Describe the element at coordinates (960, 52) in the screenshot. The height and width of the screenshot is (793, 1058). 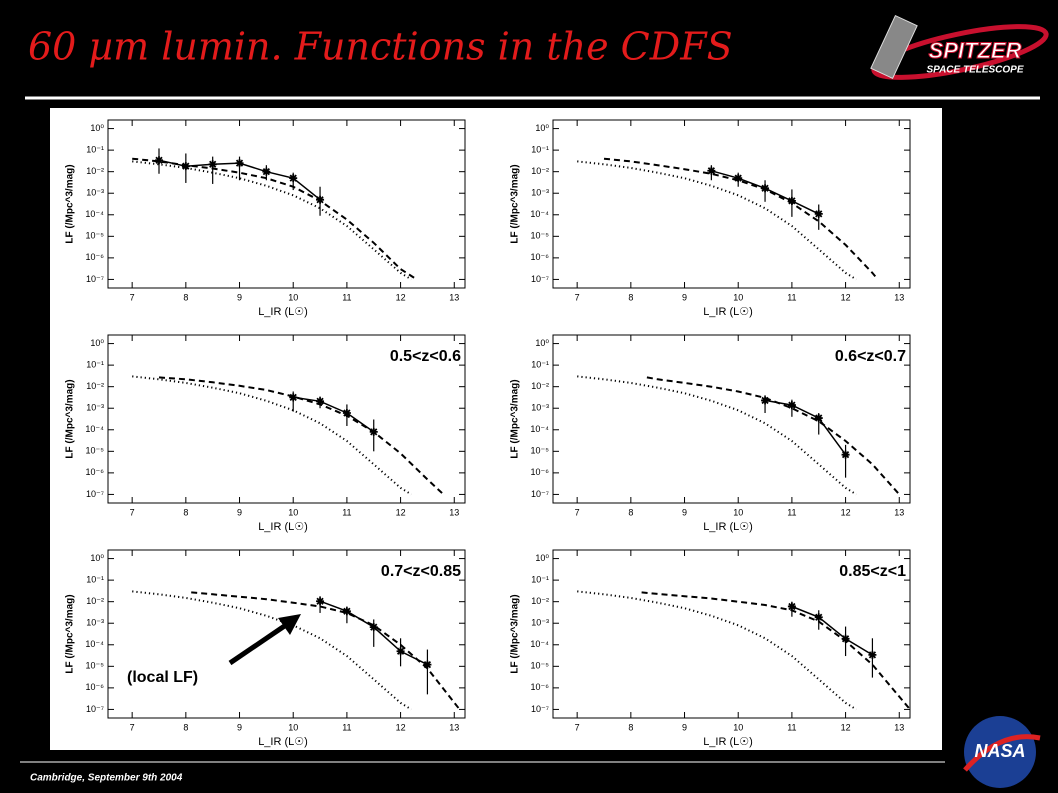
I see `logo-orbit` at that location.